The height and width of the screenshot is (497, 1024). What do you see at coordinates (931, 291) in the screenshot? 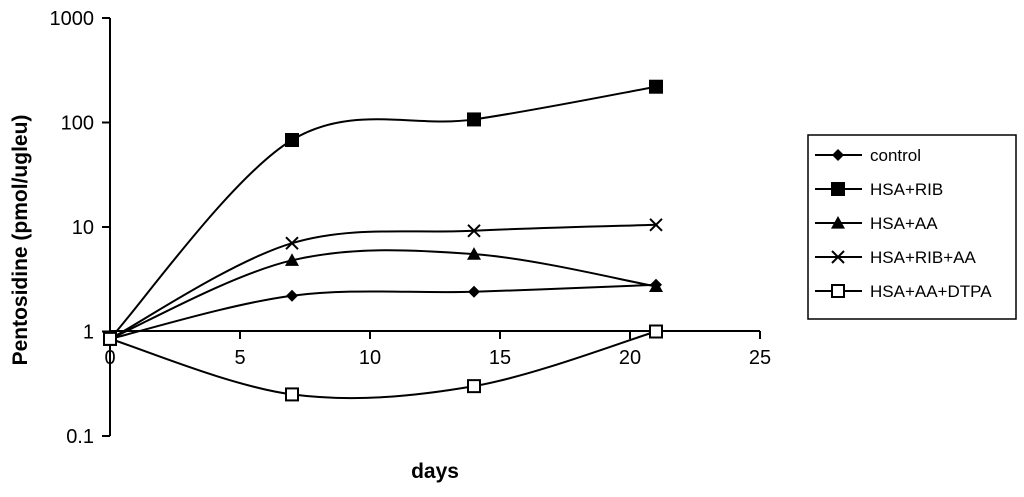
I see `legend-label: HSA+AA+DTPA` at bounding box center [931, 291].